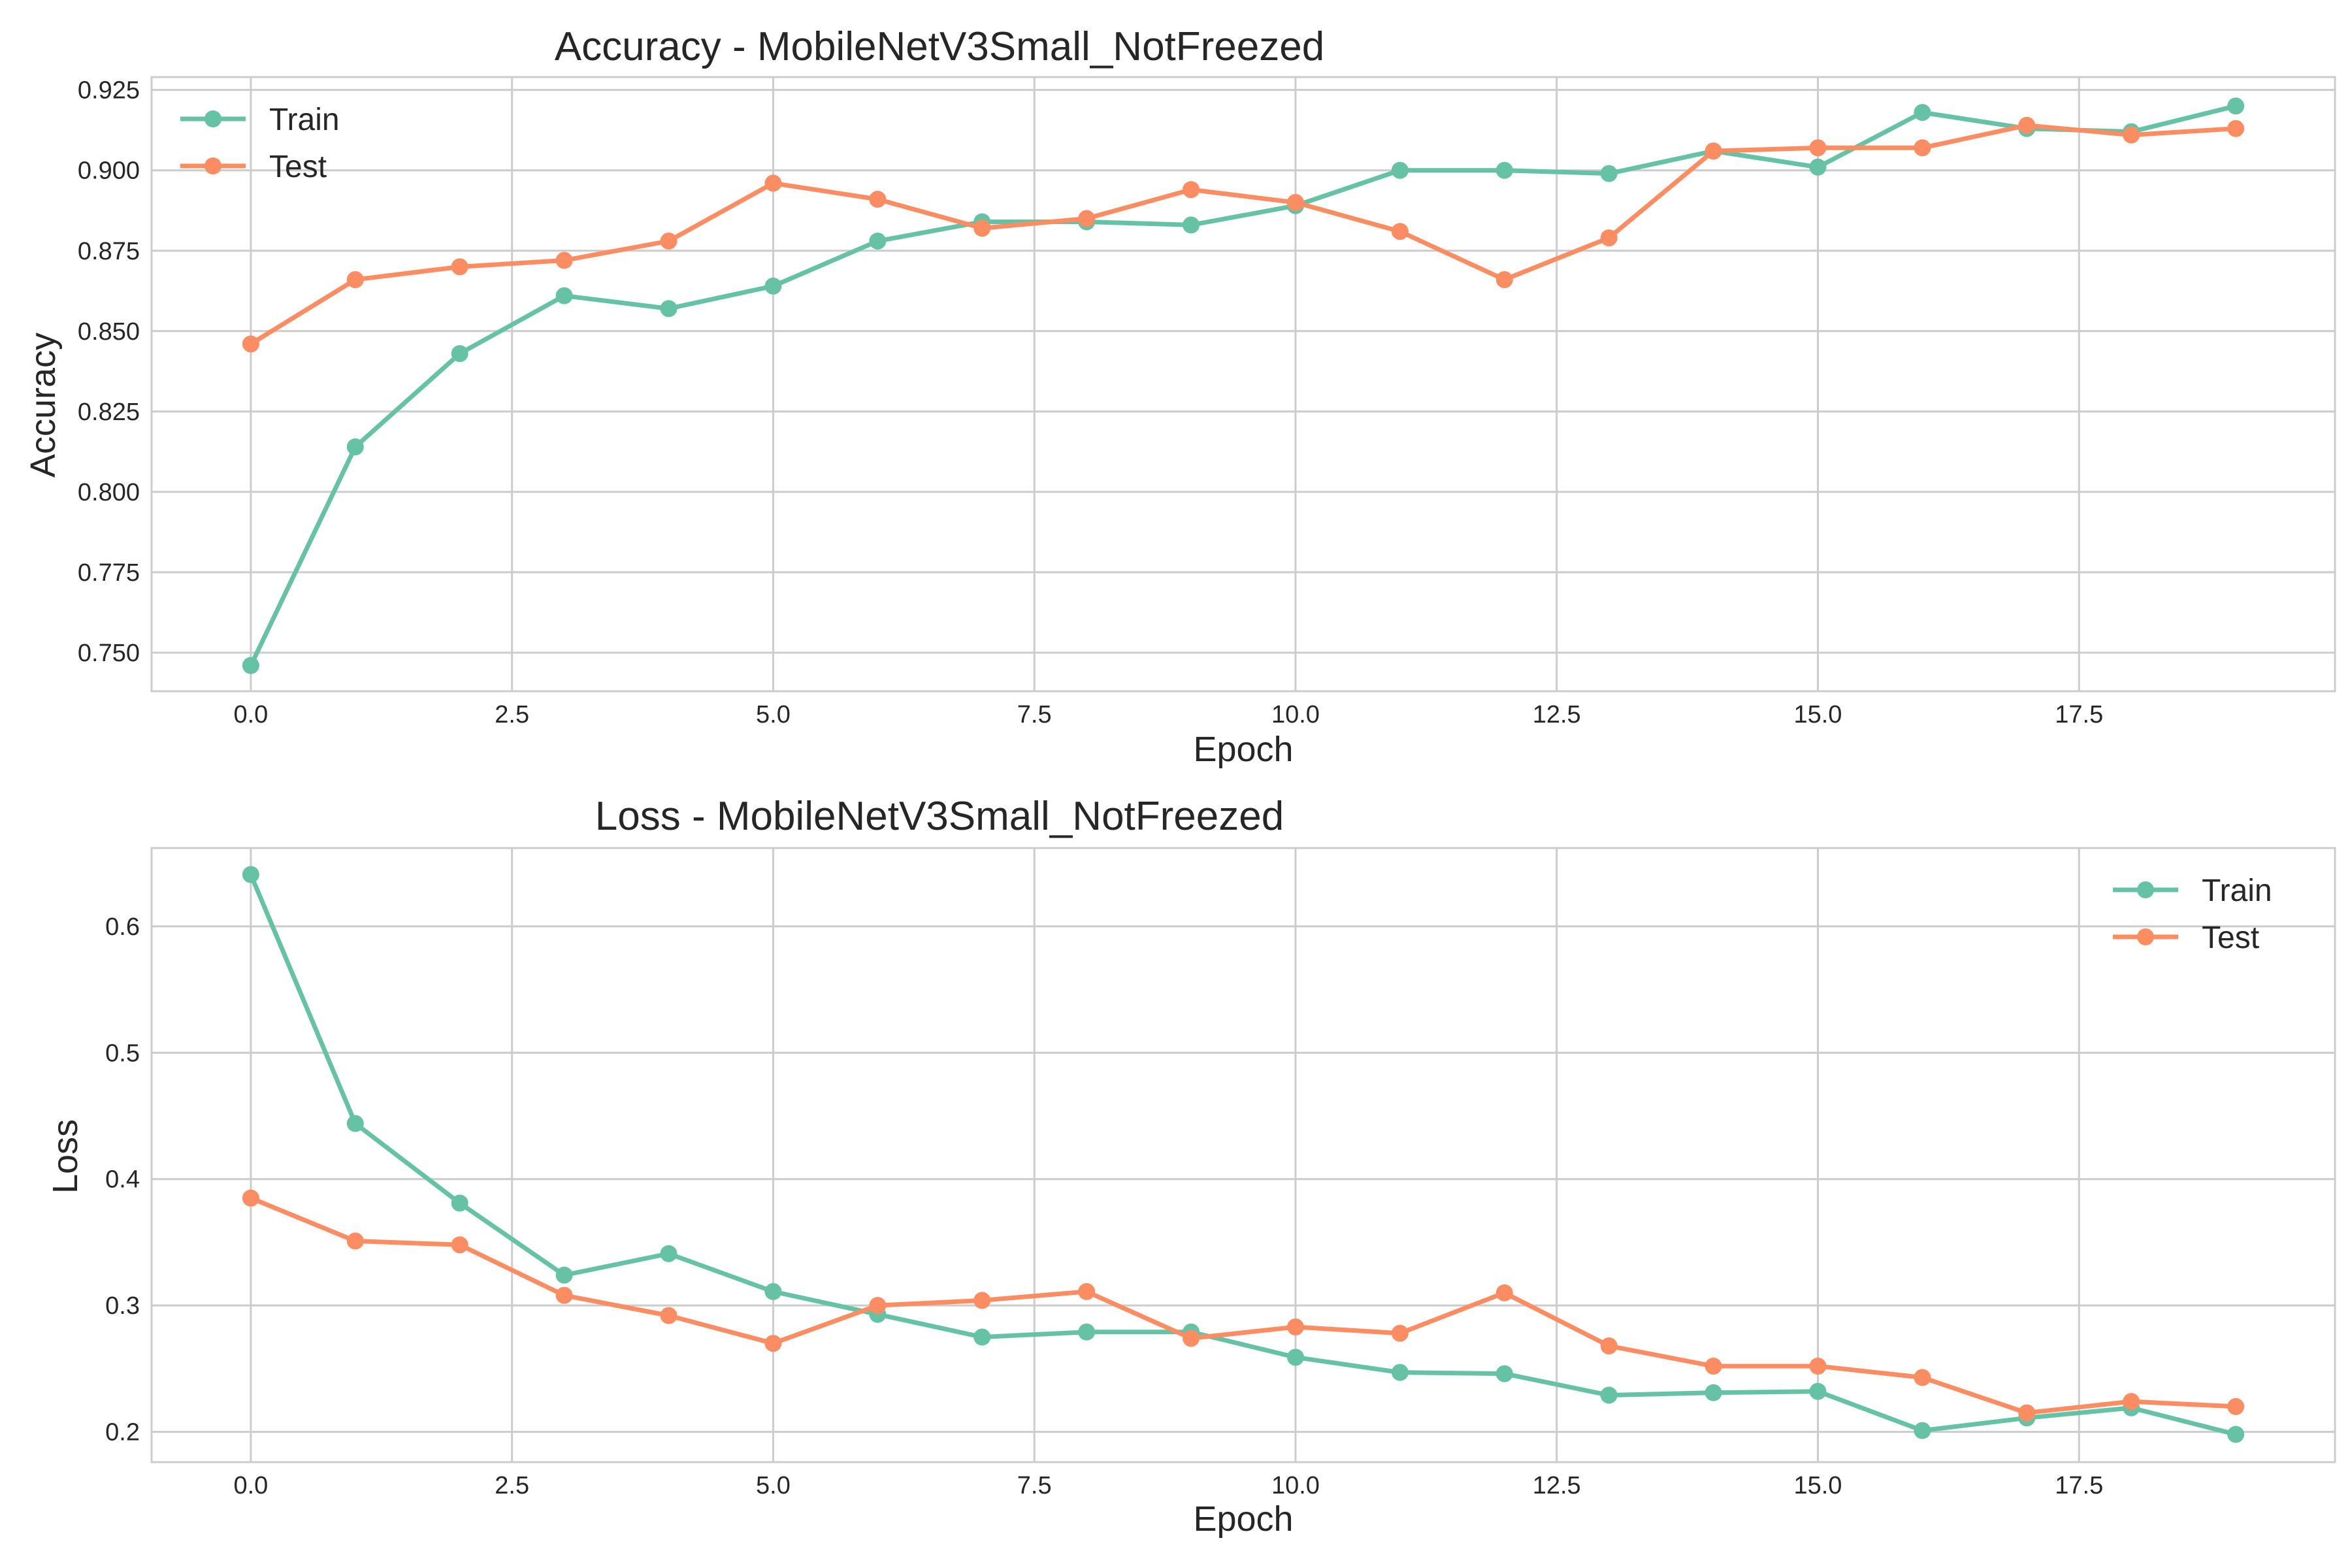  What do you see at coordinates (122, 927) in the screenshot?
I see `y-tick-label: 0.6` at bounding box center [122, 927].